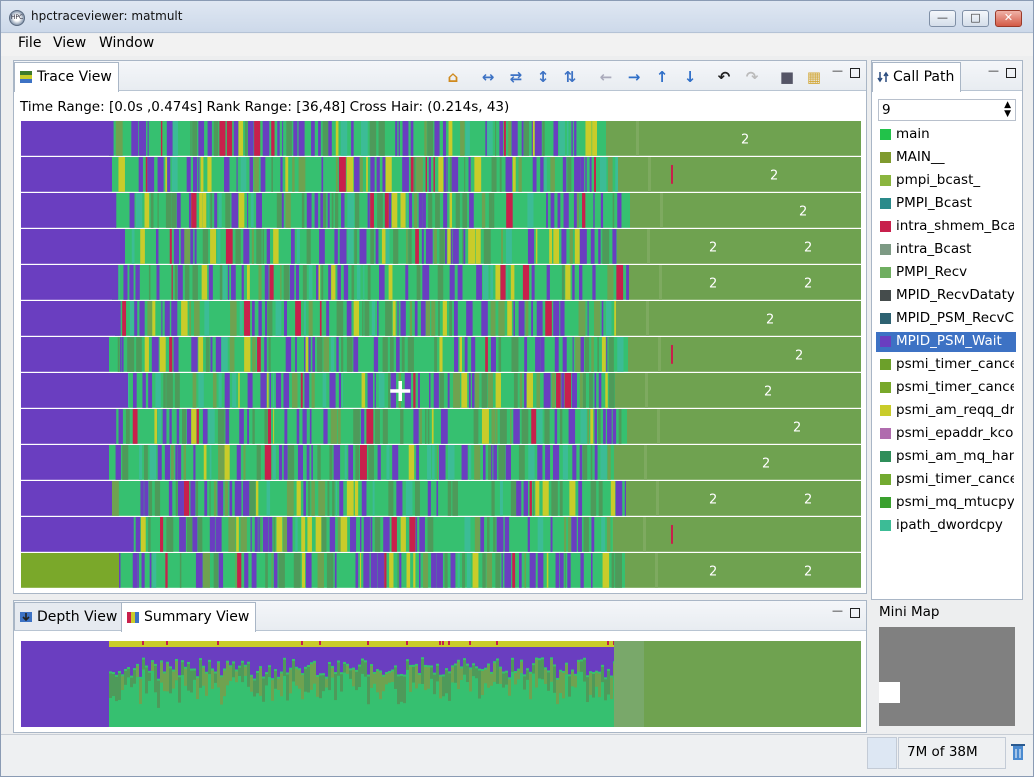 The image size is (1034, 777). Describe the element at coordinates (488, 77) in the screenshot. I see `expand-horizontal-icon: ↔` at that location.